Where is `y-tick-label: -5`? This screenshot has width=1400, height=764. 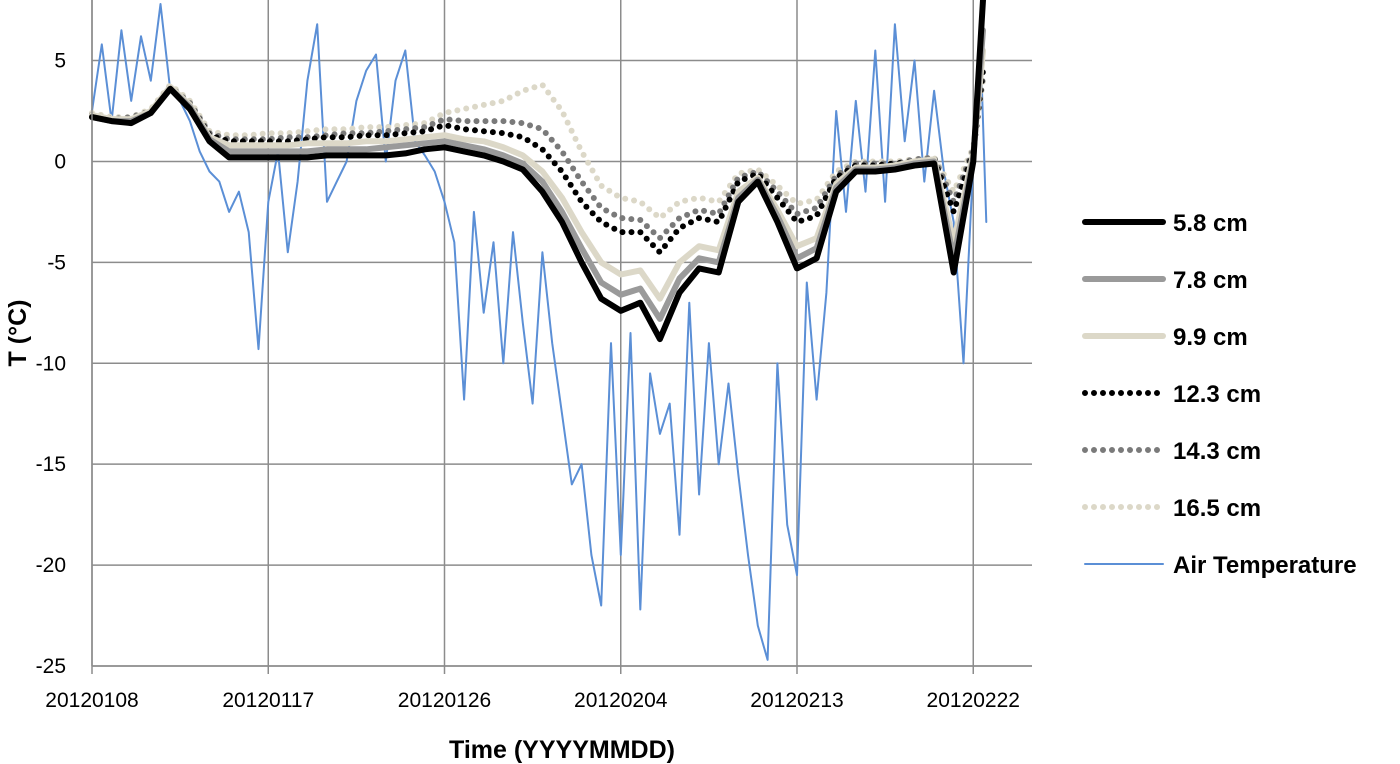
y-tick-label: -5 is located at coordinates (56, 262).